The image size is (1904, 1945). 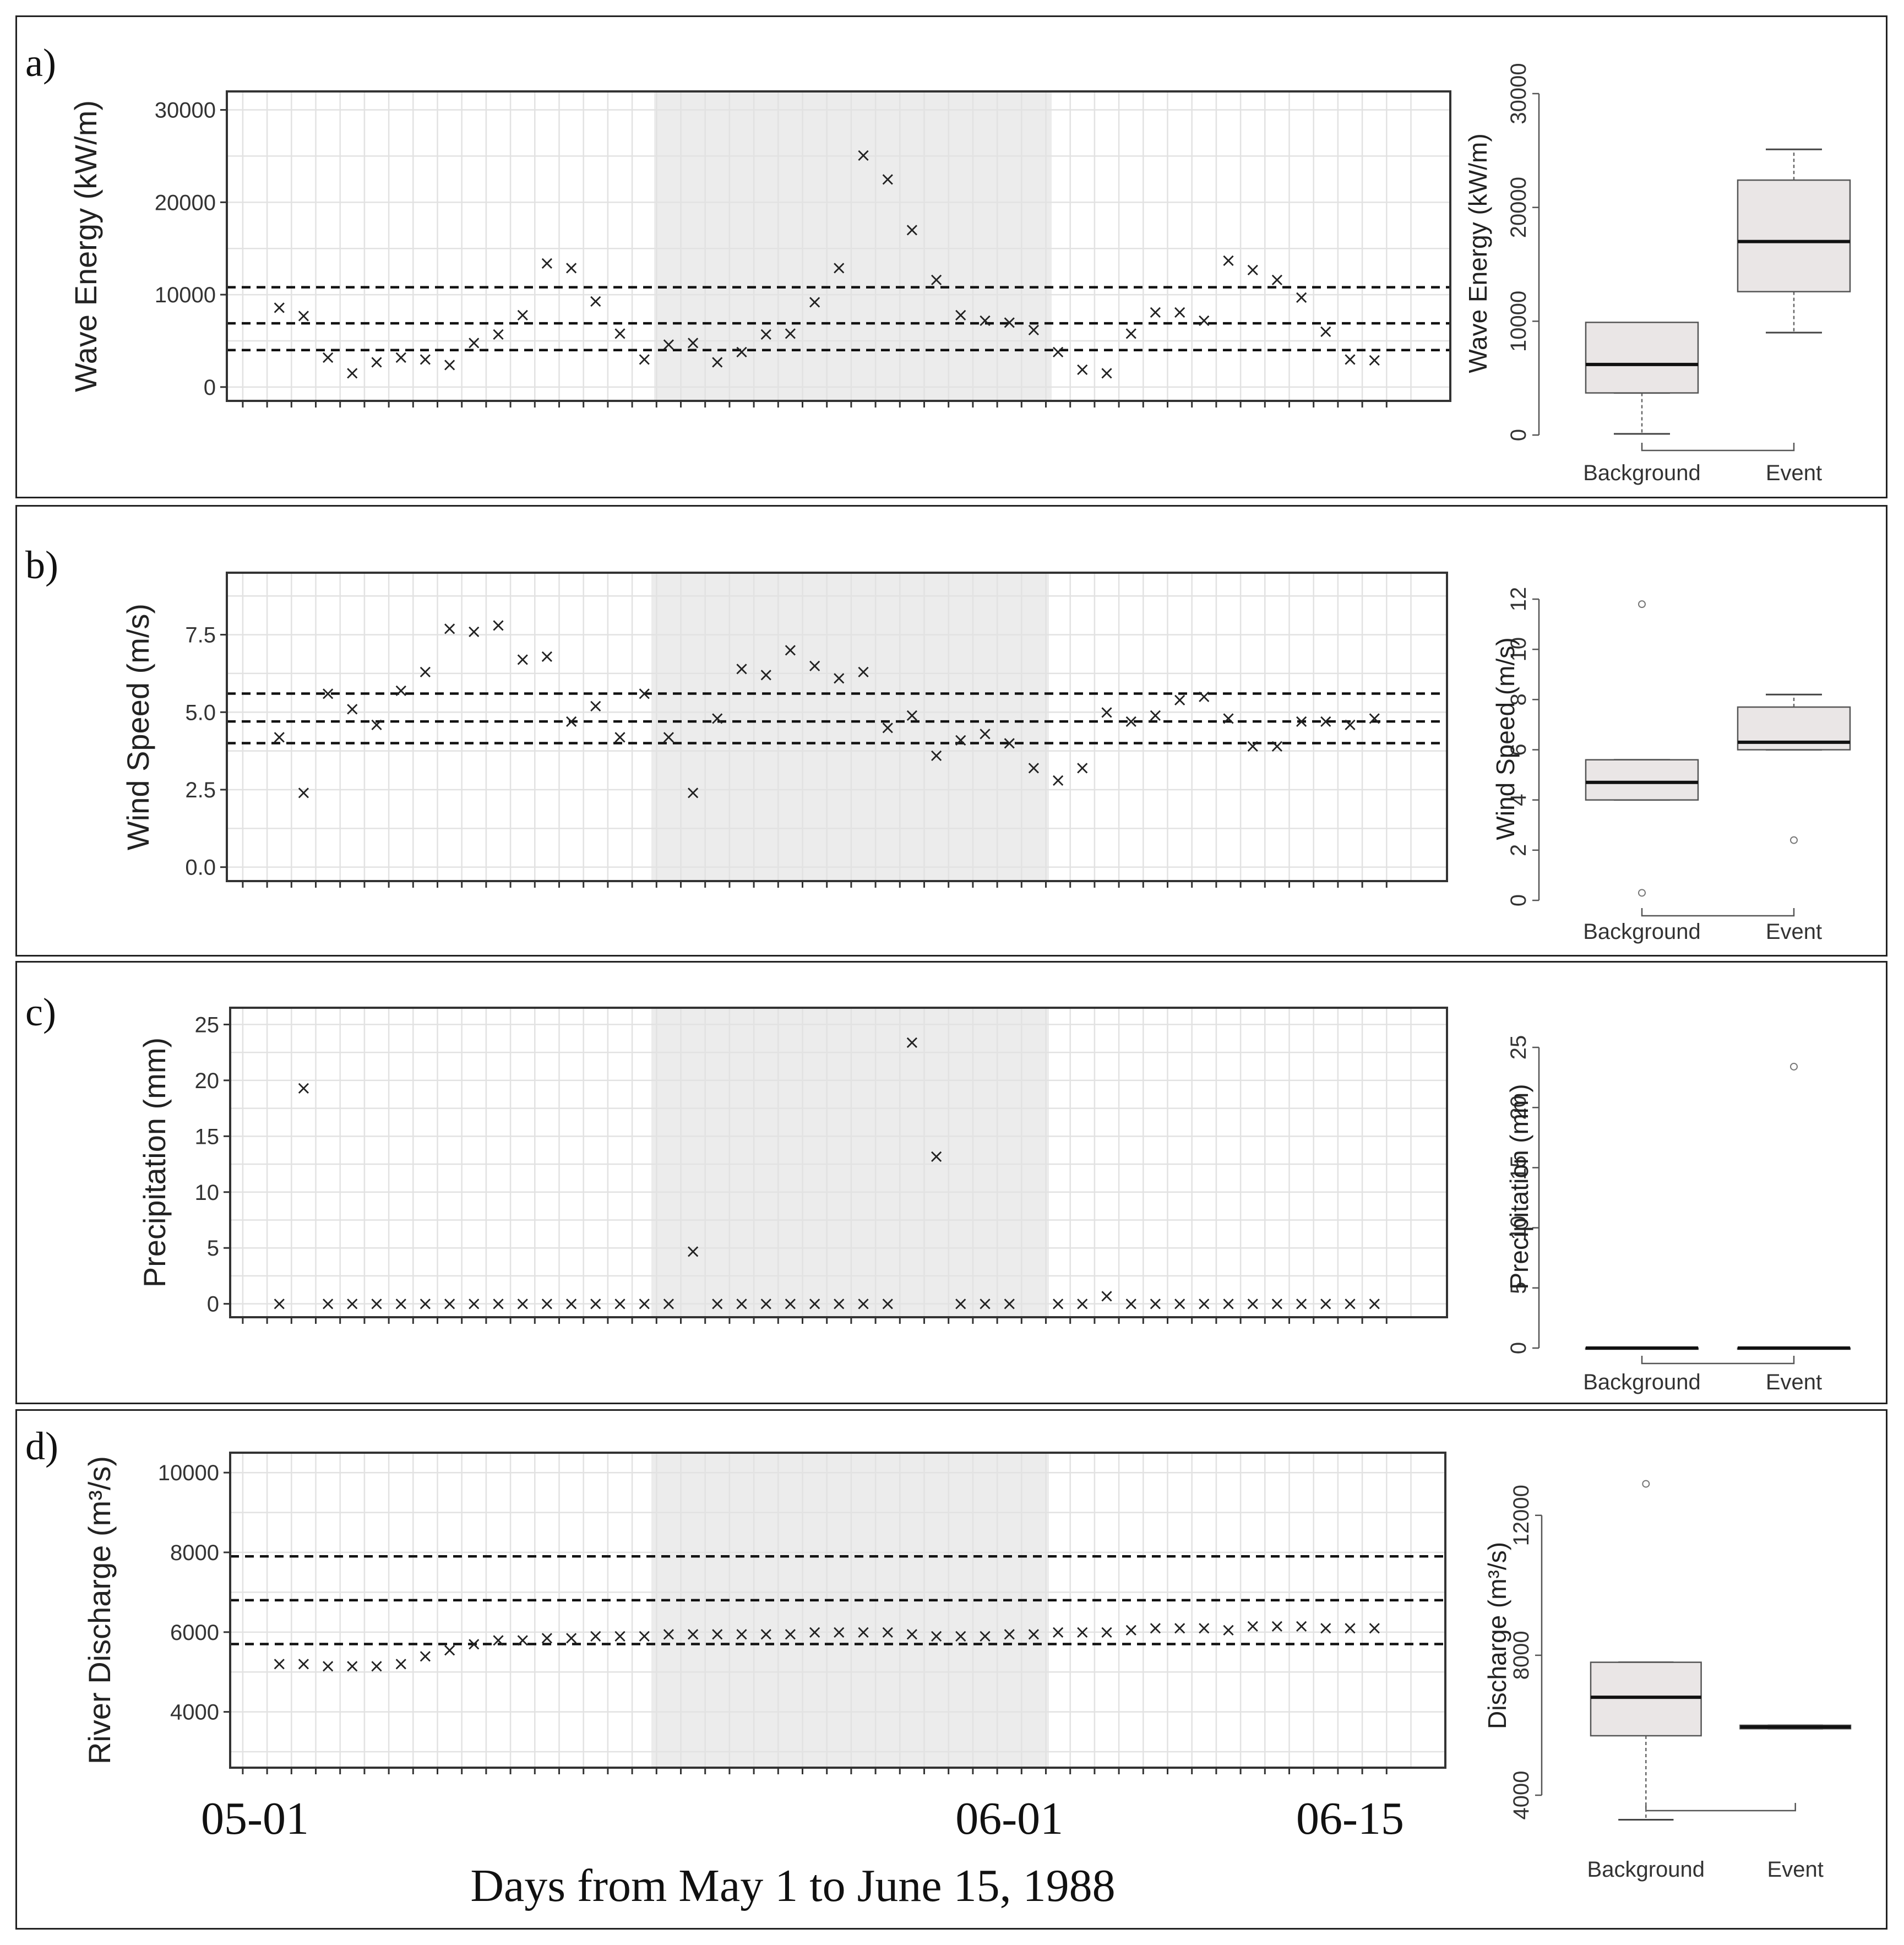 I want to click on panel-label: b), so click(x=41, y=565).